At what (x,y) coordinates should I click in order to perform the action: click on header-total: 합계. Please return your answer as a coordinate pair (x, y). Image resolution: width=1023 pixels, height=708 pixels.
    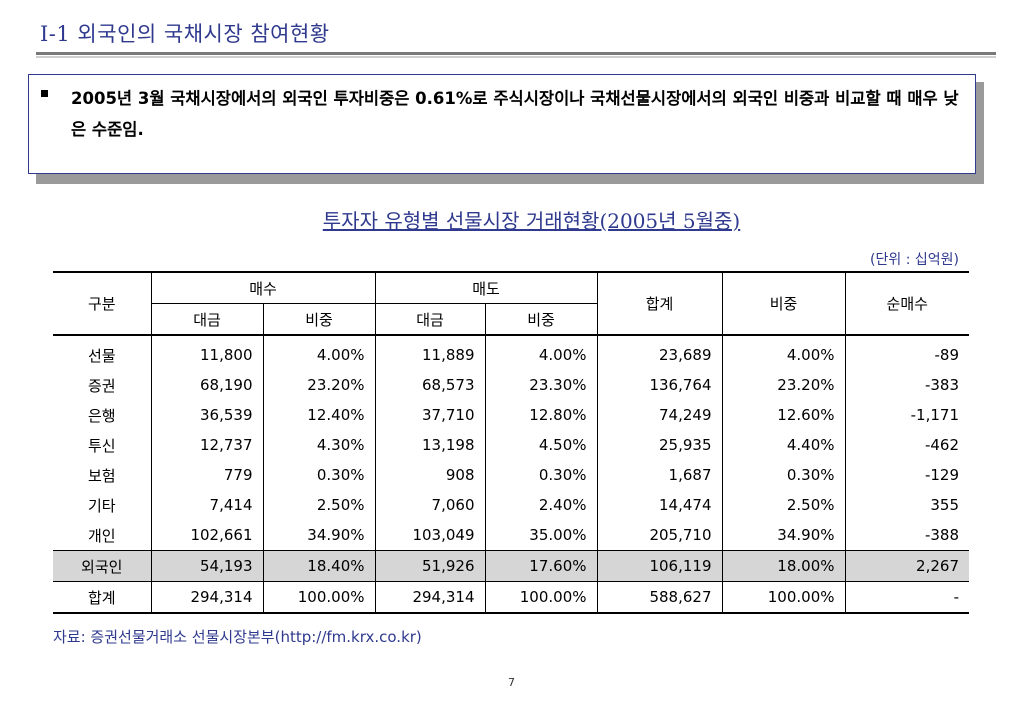
    Looking at the image, I should click on (659, 303).